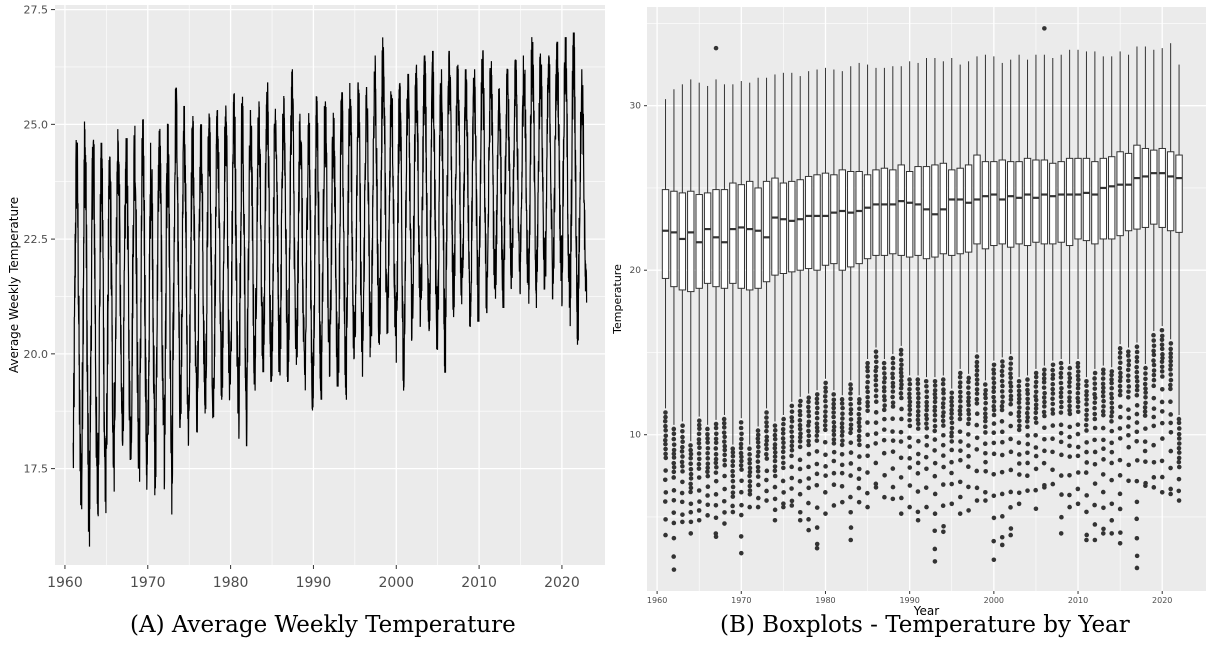 This screenshot has height=660, width=1210. Describe the element at coordinates (766, 290) in the screenshot. I see `boxplot-1973` at that location.